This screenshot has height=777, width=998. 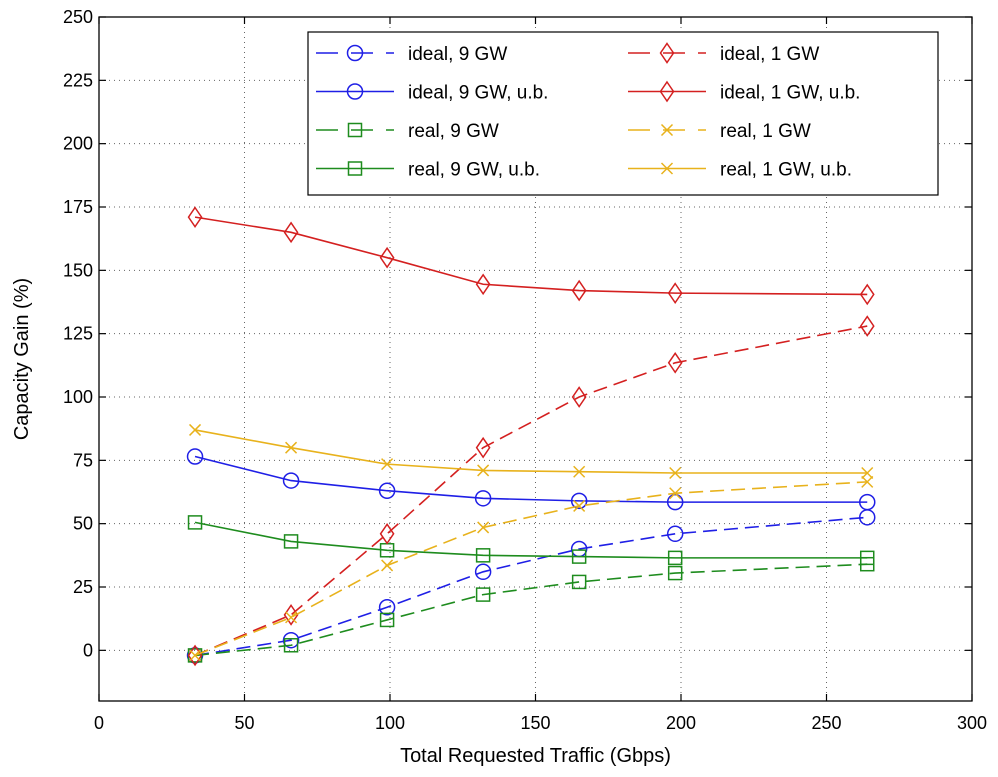 I want to click on legend-box, so click(x=623, y=113).